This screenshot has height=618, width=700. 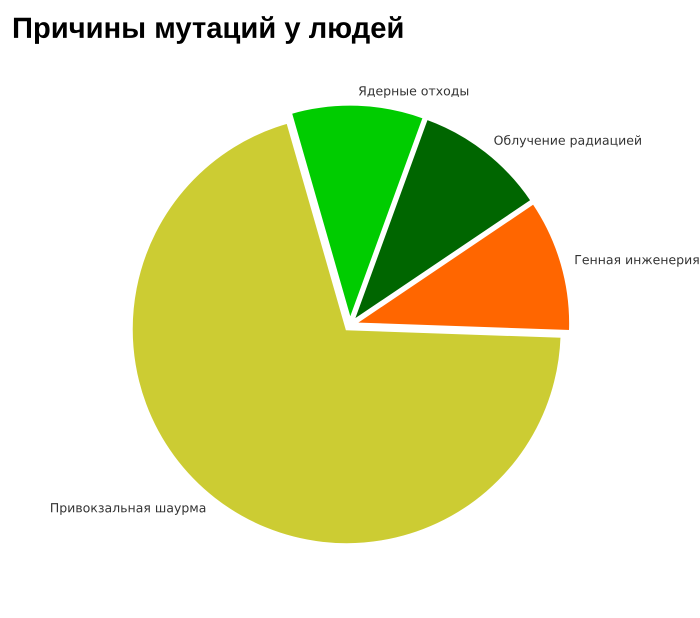 What do you see at coordinates (413, 92) in the screenshot?
I see `slice-label: Ядерные отходы` at bounding box center [413, 92].